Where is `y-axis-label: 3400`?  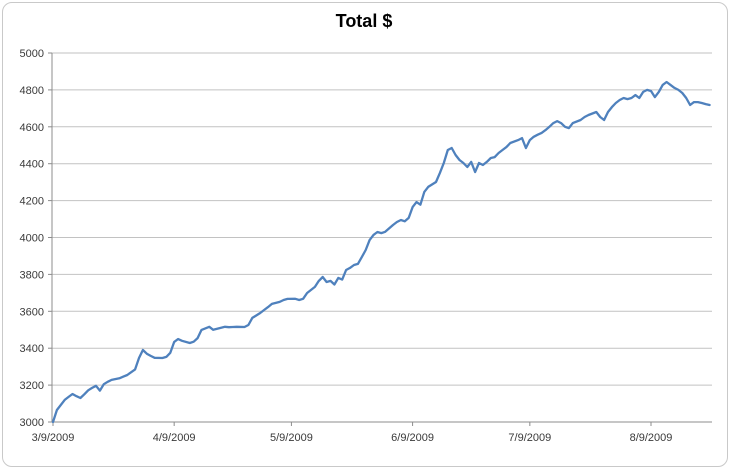
y-axis-label: 3400 is located at coordinates (32, 349).